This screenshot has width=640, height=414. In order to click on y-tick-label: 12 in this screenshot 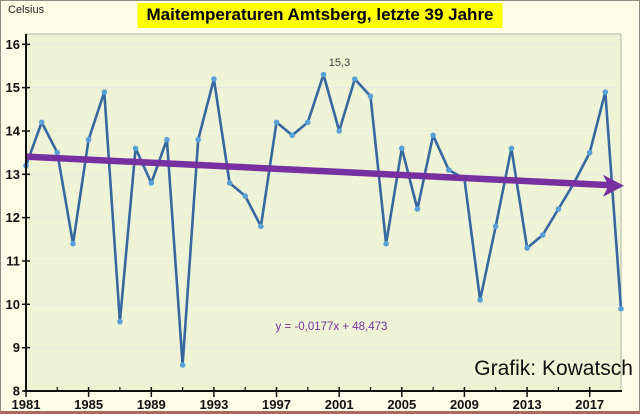, I will do `click(13, 217)`.